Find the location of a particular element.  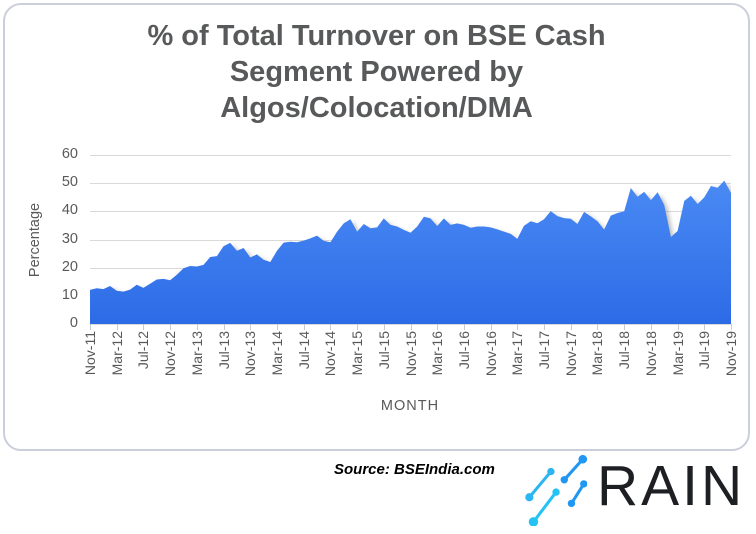

y-tick-label: 10 is located at coordinates (69, 294).